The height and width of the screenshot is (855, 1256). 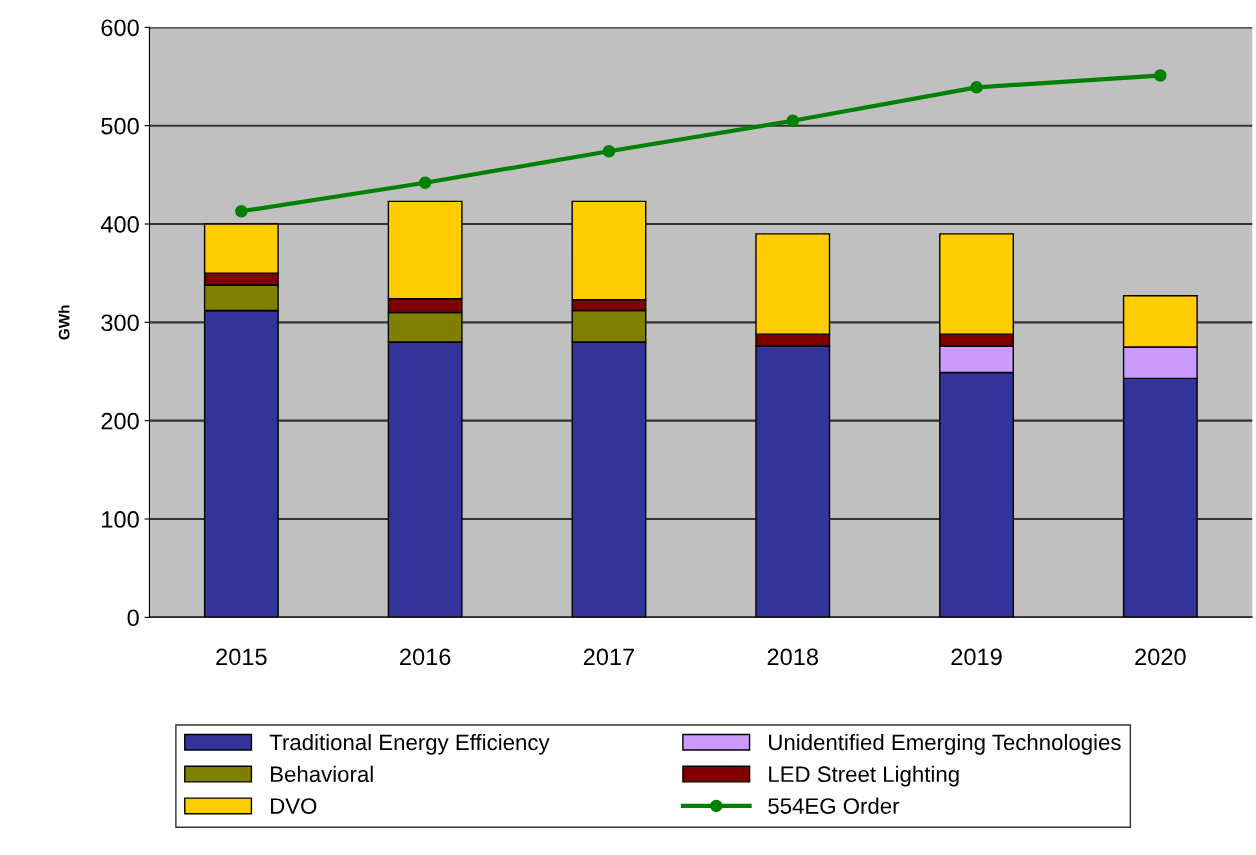 I want to click on x-tick-label: 2017, so click(x=609, y=657).